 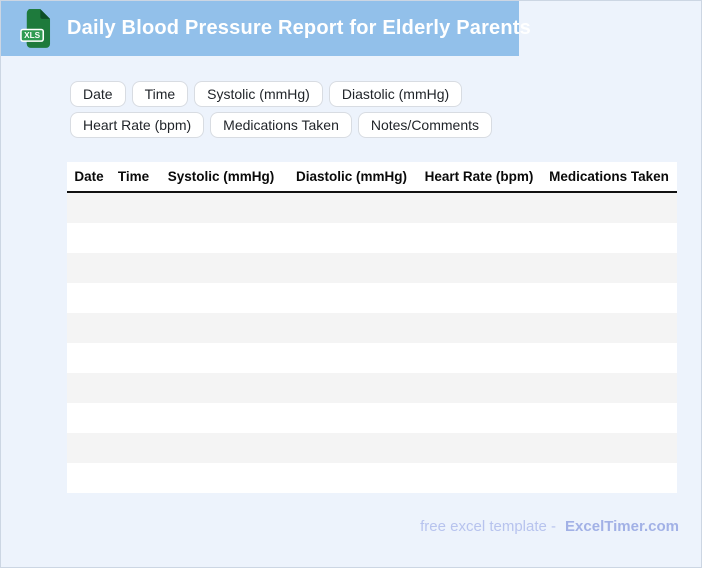 I want to click on column-header-time: Time, so click(x=133, y=176).